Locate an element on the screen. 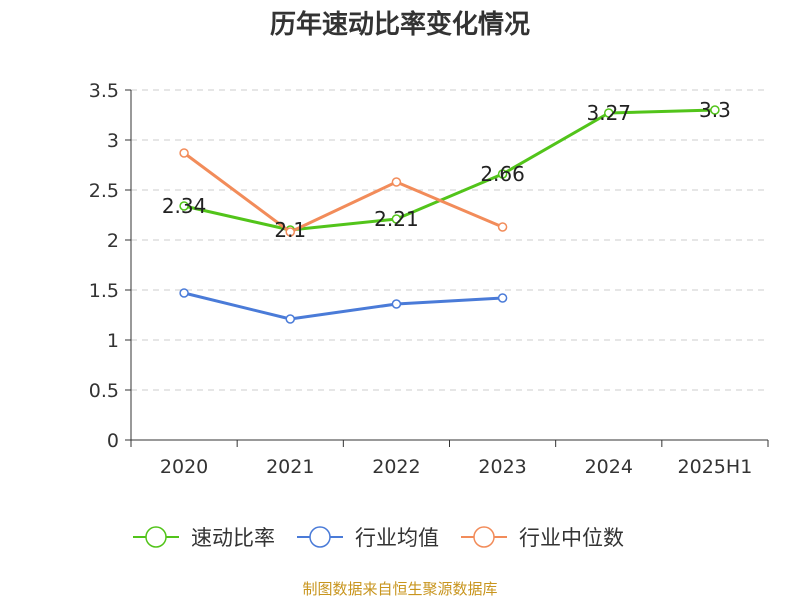 This screenshot has width=800, height=600. legend-label-3: 行业中位数 is located at coordinates (571, 538).